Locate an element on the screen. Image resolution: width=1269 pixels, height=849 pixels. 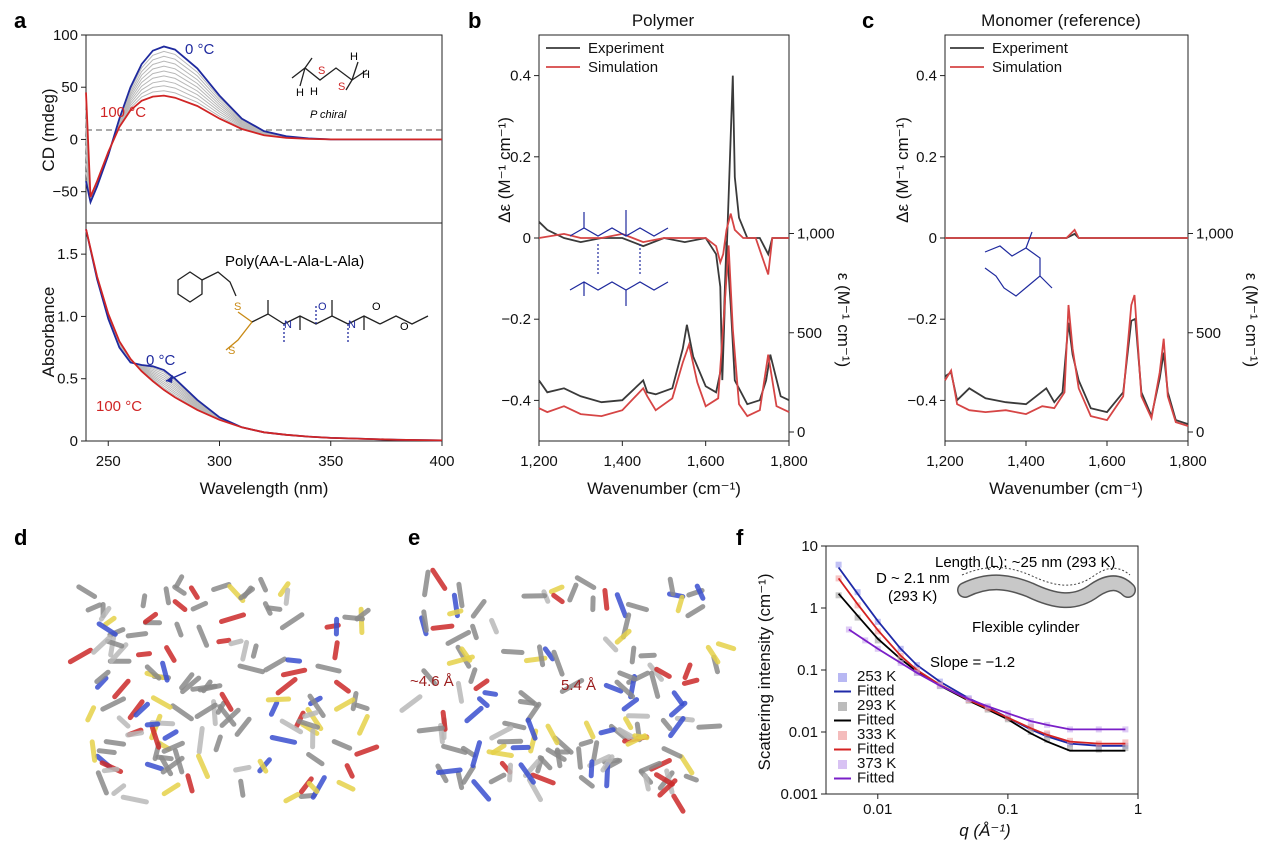
xtick-label: 1,200 is located at coordinates (945, 461).